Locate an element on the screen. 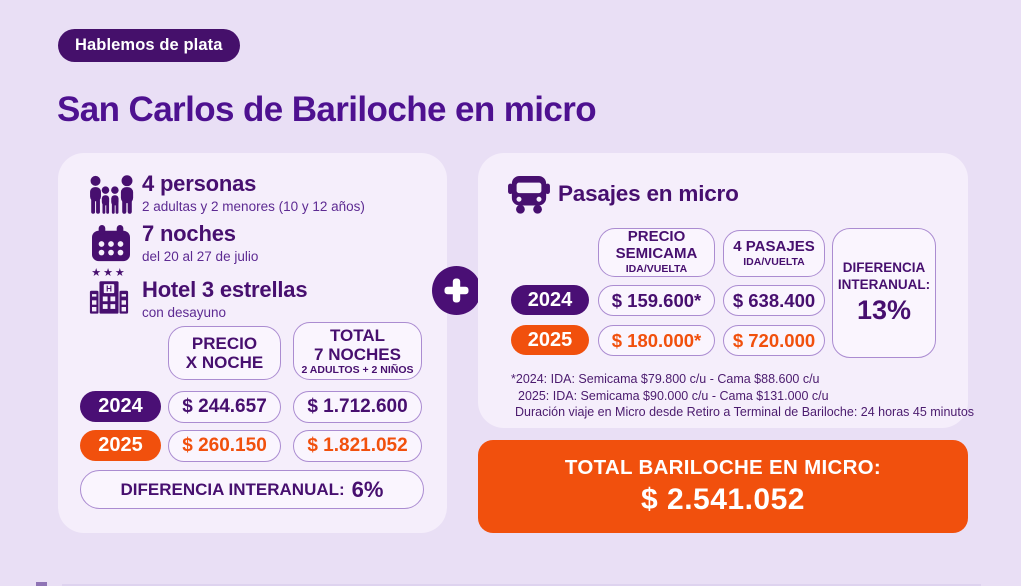 This screenshot has width=1021, height=586. hotel-col-total-header: TOTAL 7 NOCHES 2 ADULTOS + 2 NIÑOS is located at coordinates (357, 351).